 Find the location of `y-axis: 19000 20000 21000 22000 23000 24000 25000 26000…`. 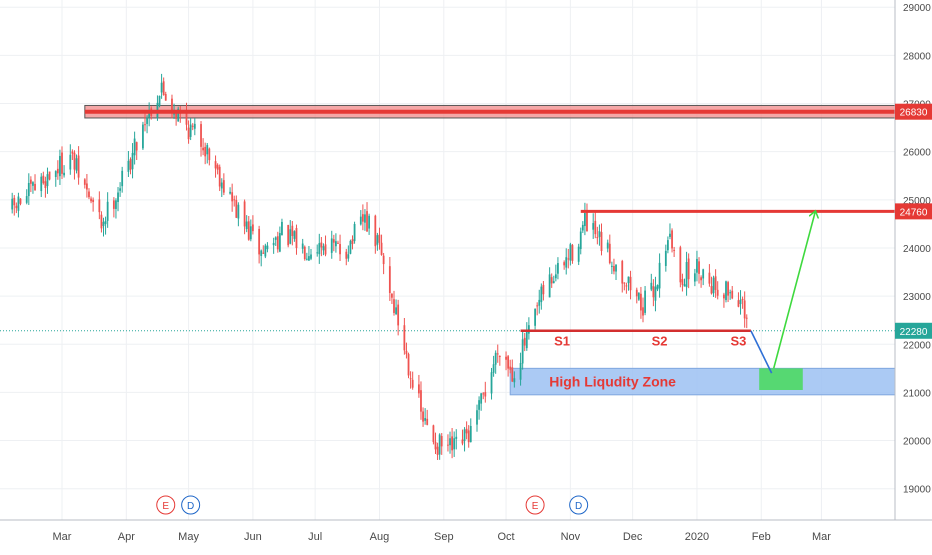

y-axis: 19000 20000 21000 22000 23000 24000 25000 26000… is located at coordinates (913, 260).